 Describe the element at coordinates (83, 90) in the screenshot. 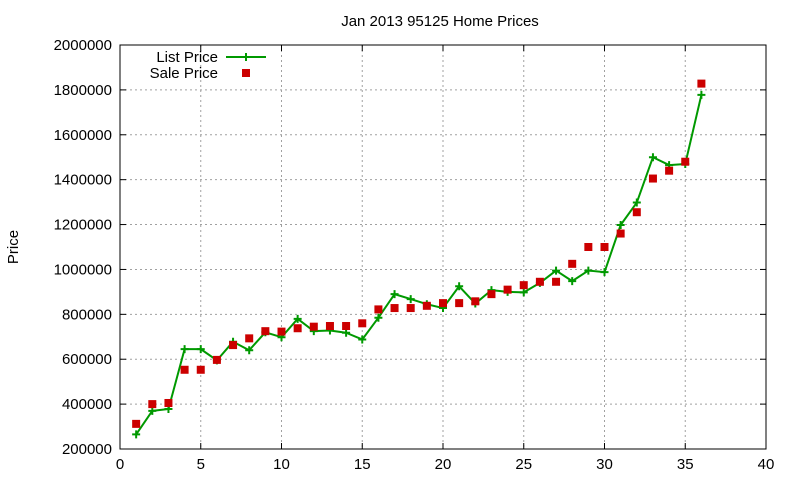

I see `y-tick-label: 1800000` at that location.